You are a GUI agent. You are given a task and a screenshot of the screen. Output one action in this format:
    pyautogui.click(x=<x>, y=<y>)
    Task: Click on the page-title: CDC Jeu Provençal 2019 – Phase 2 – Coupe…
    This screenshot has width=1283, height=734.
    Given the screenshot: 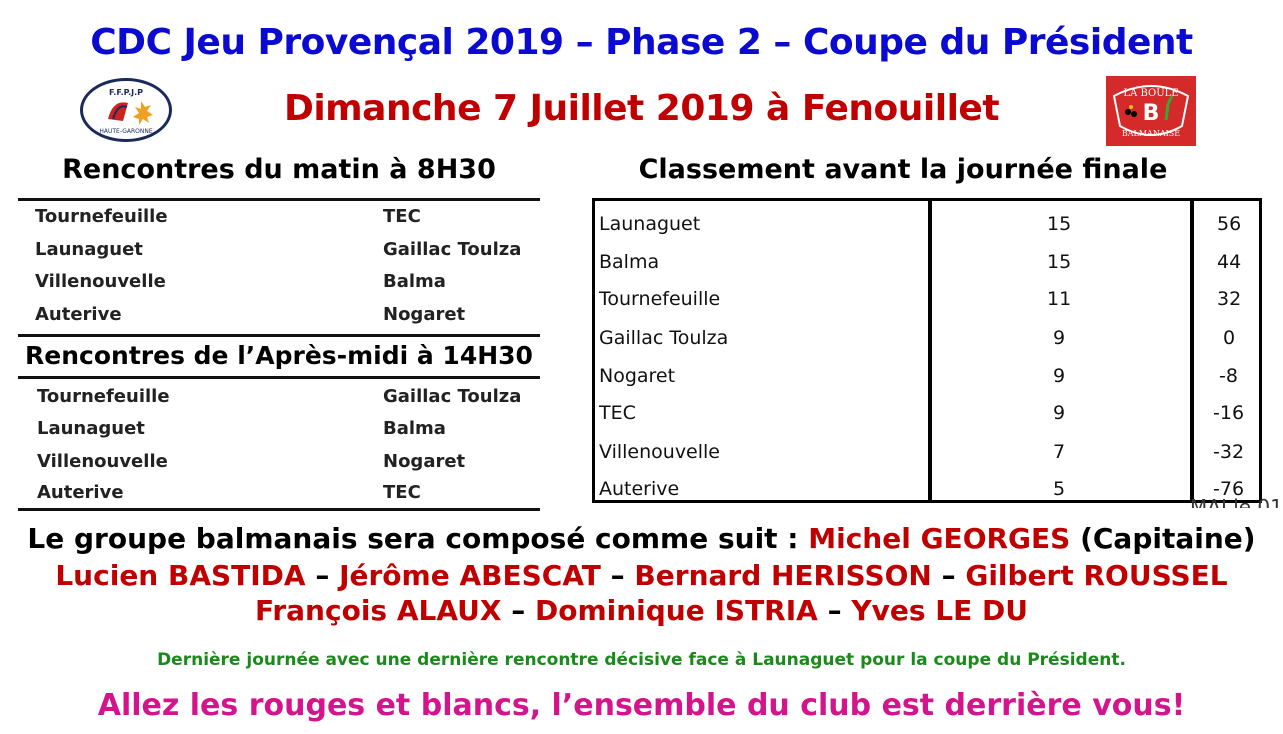 What is the action you would take?
    pyautogui.click(x=641, y=42)
    